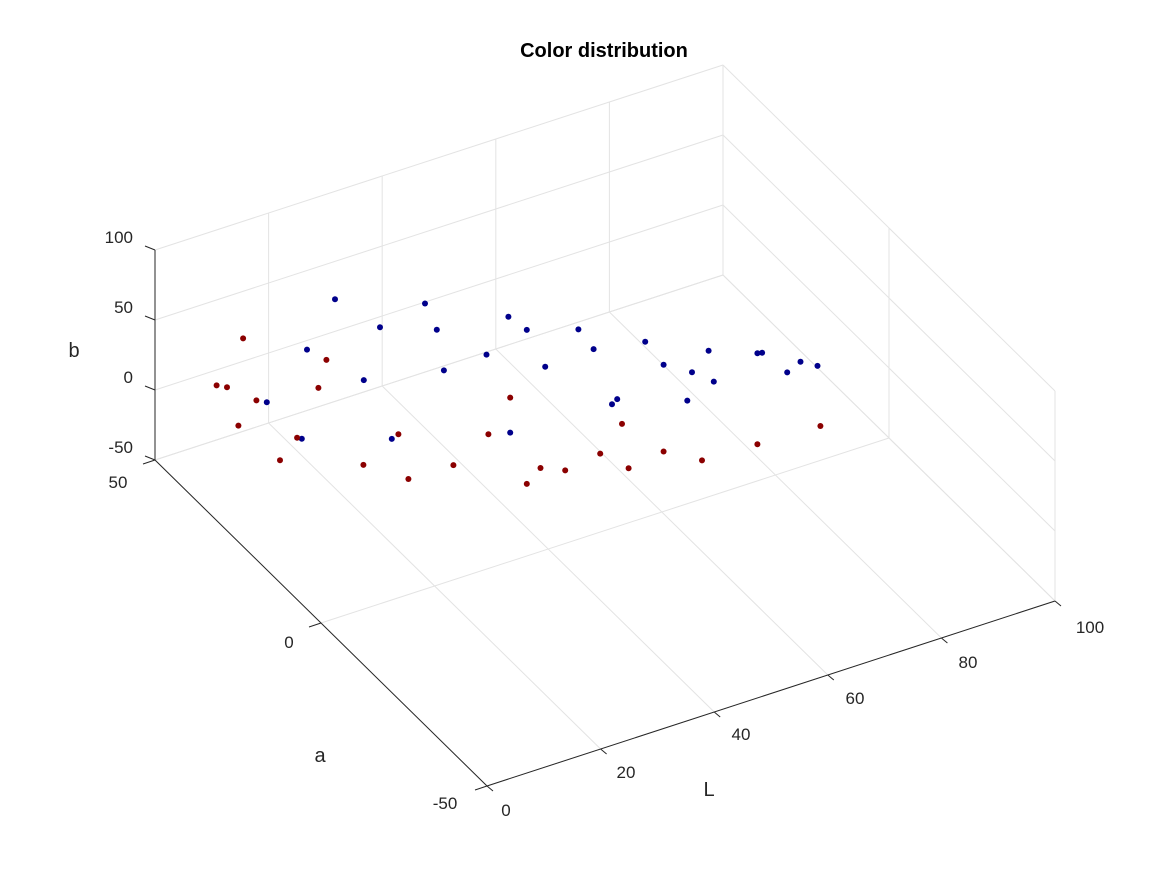 Image resolution: width=1167 pixels, height=875 pixels. I want to click on x-tick-40: 40, so click(741, 734).